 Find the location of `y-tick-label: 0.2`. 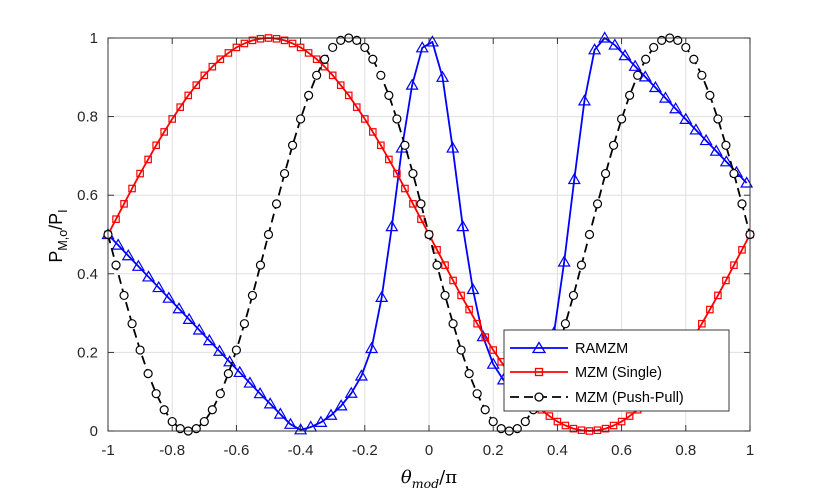

y-tick-label: 0.2 is located at coordinates (87, 352).